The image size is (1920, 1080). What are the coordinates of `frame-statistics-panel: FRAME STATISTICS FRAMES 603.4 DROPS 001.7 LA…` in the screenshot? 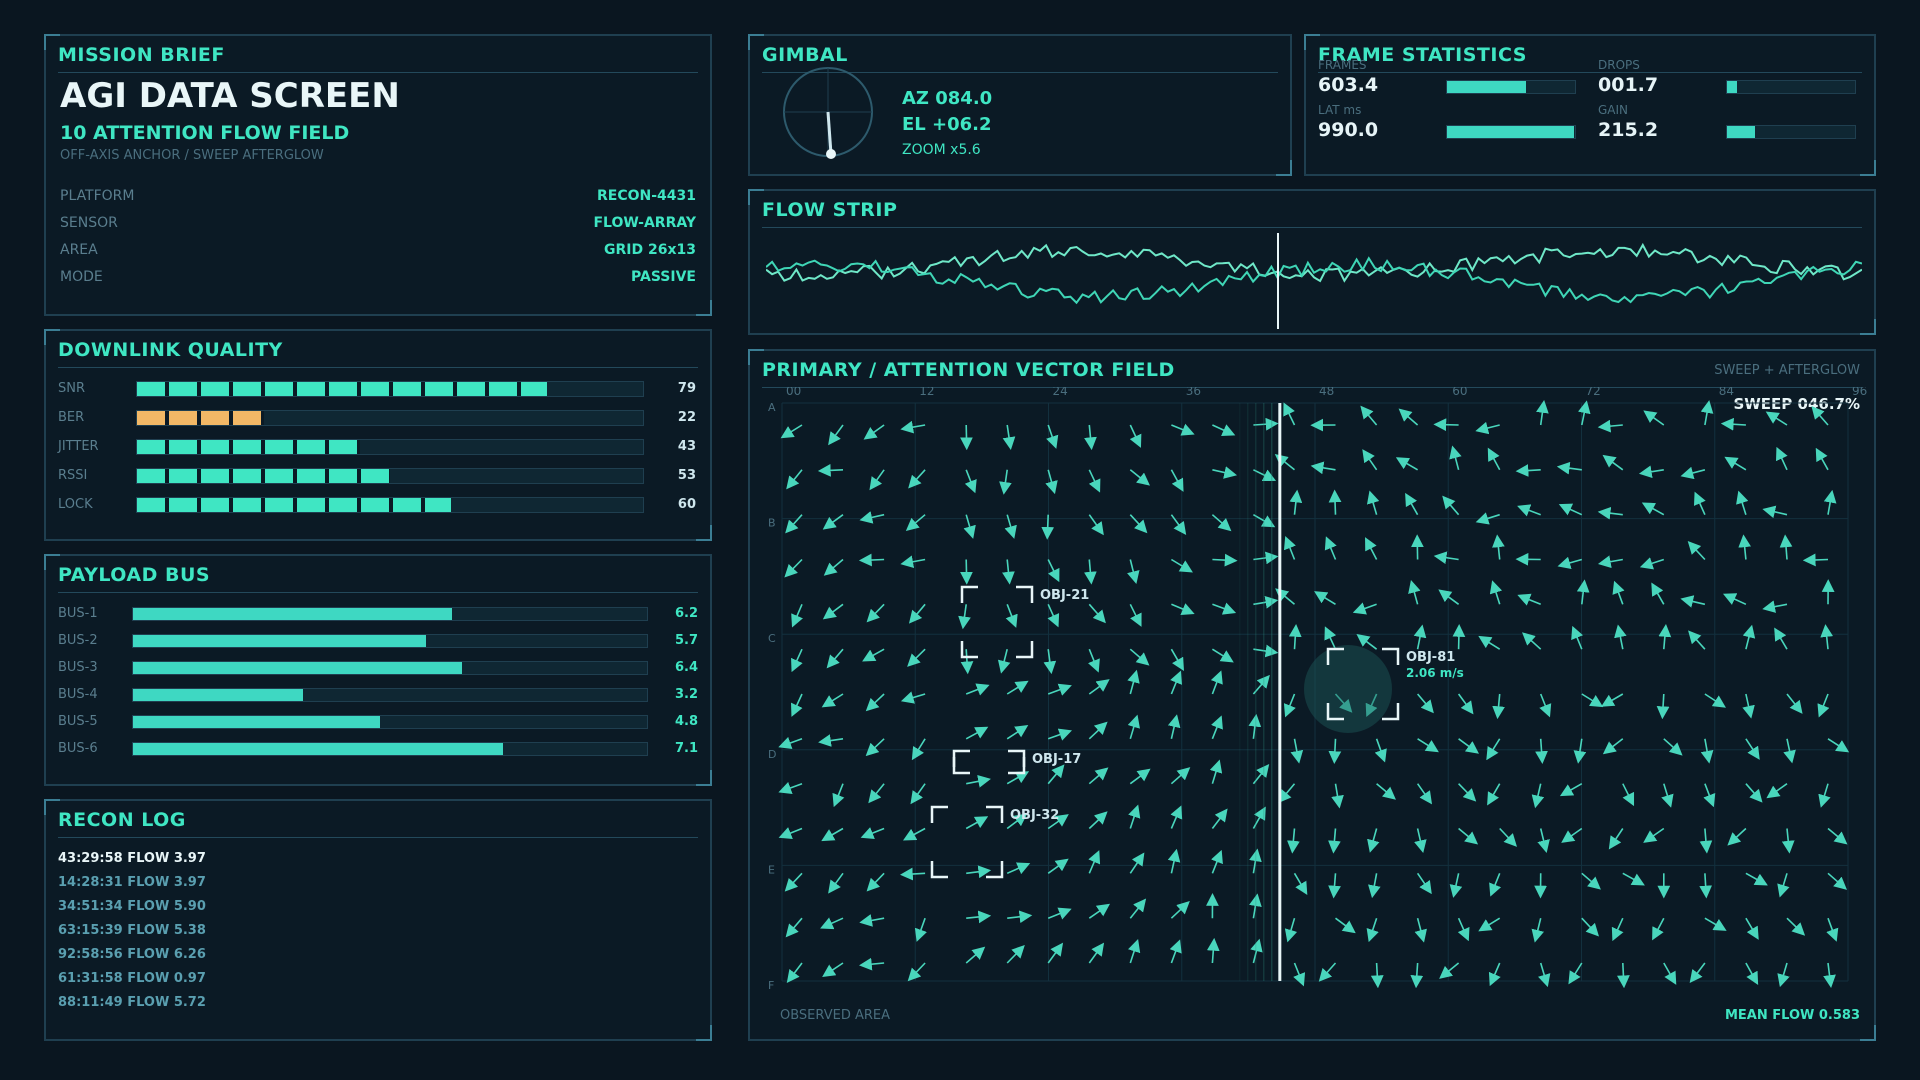 It's located at (1590, 105).